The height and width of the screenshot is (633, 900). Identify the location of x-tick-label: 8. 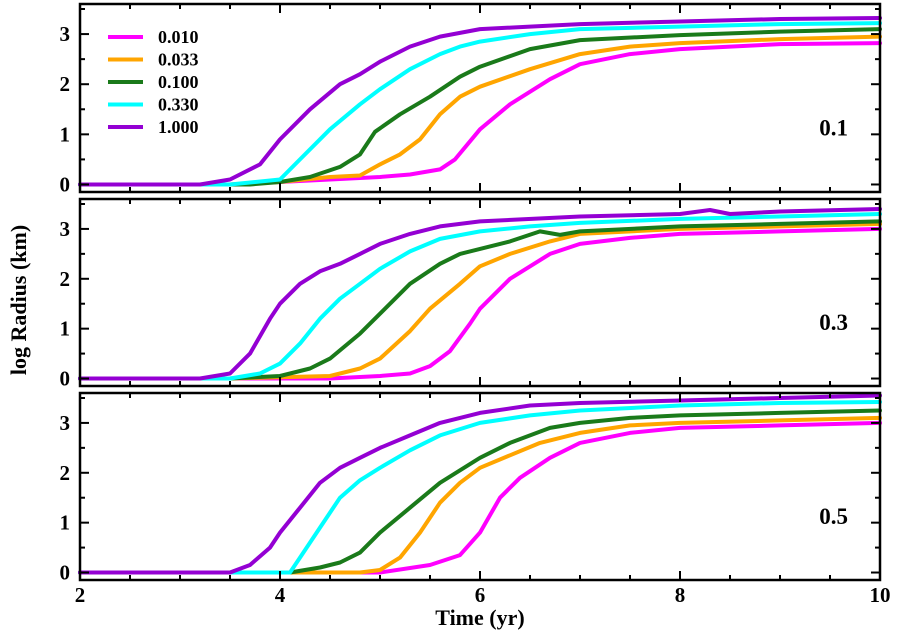
(680, 595).